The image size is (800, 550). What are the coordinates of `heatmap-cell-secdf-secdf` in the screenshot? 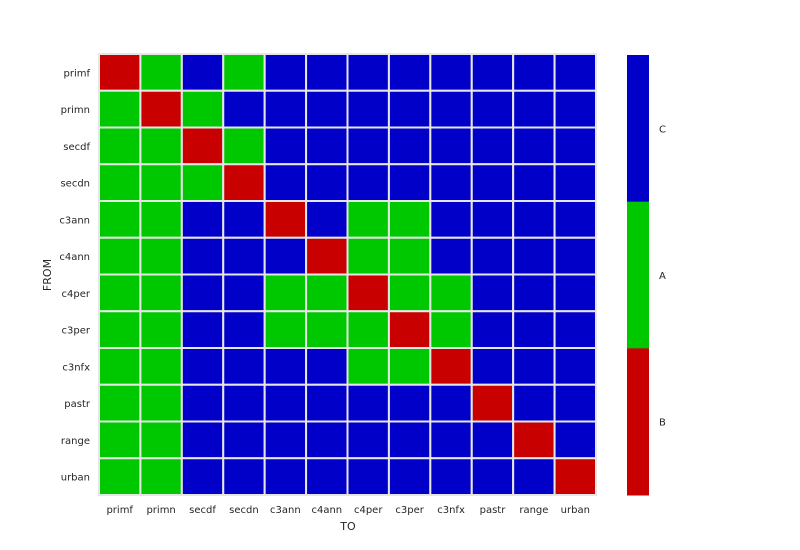 It's located at (202, 146).